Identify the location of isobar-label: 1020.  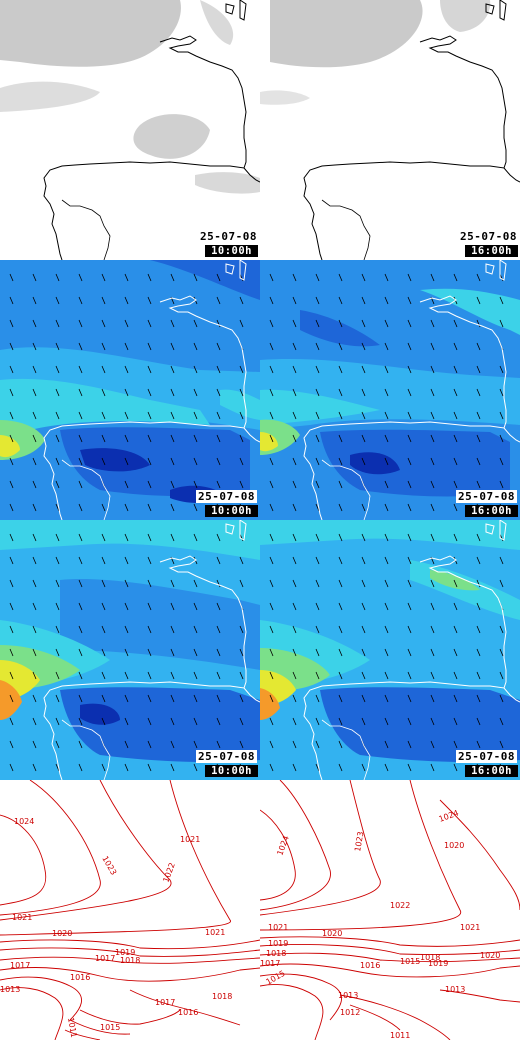
(62, 933).